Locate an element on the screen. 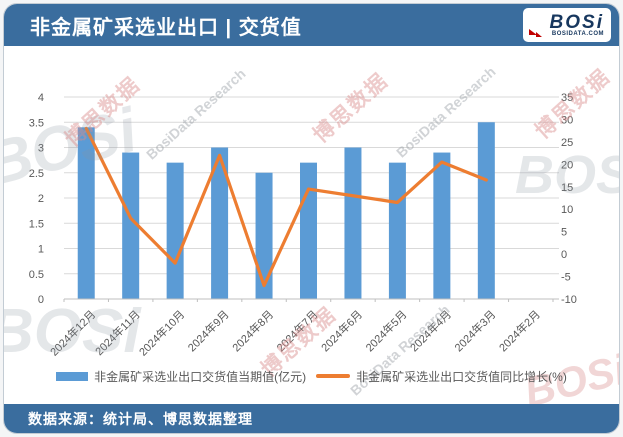 The image size is (623, 437). logo-text: BOSi is located at coordinates (576, 22).